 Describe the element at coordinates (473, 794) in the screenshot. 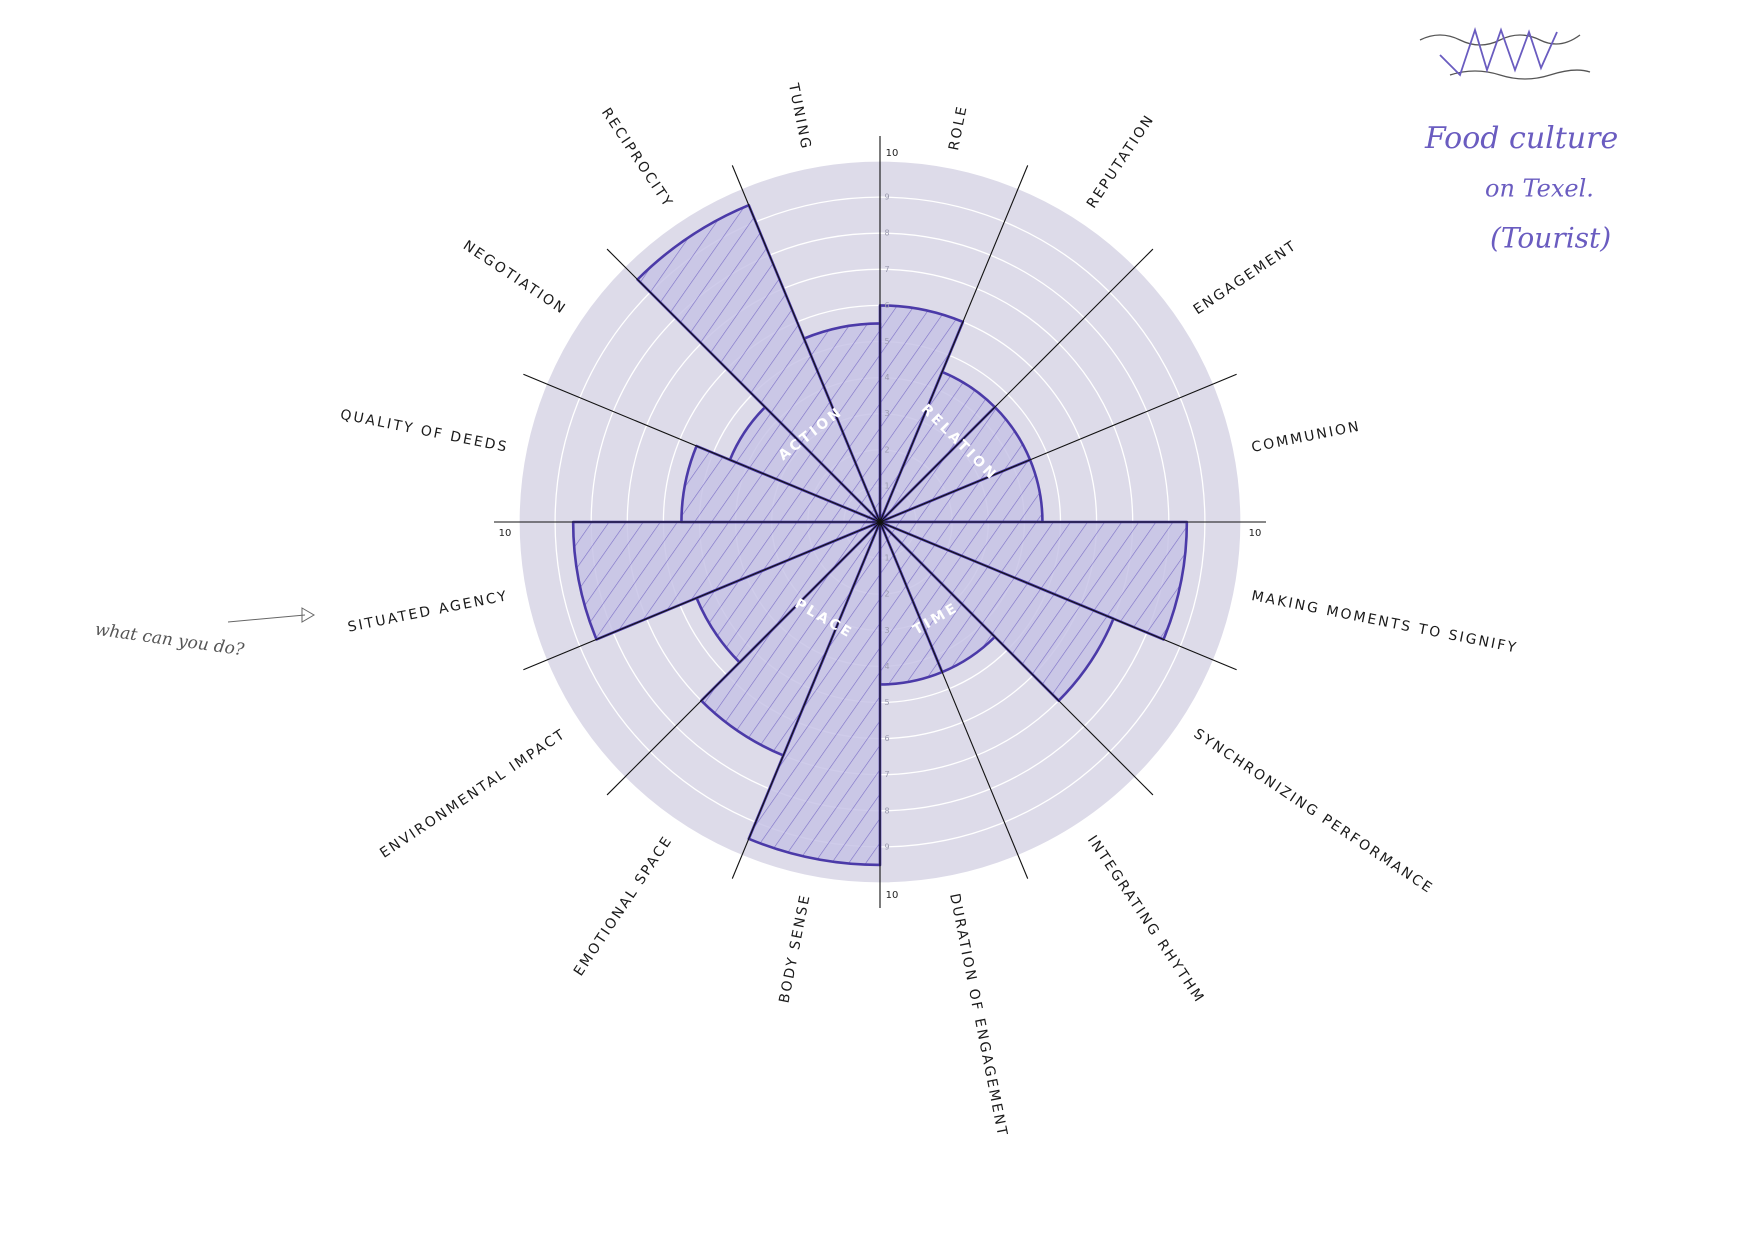

I see `category-label: ENVIRONMENTAL IMPACT` at that location.